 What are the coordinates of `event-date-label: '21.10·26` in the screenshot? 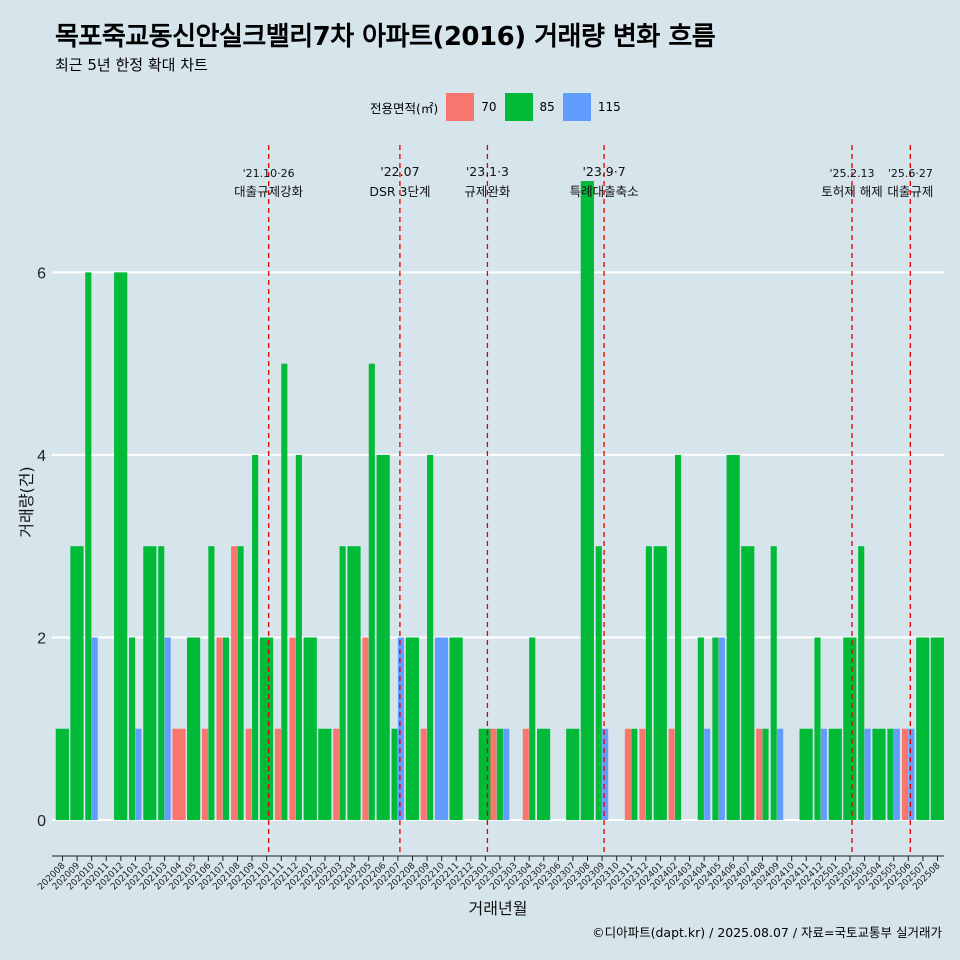 It's located at (269, 173).